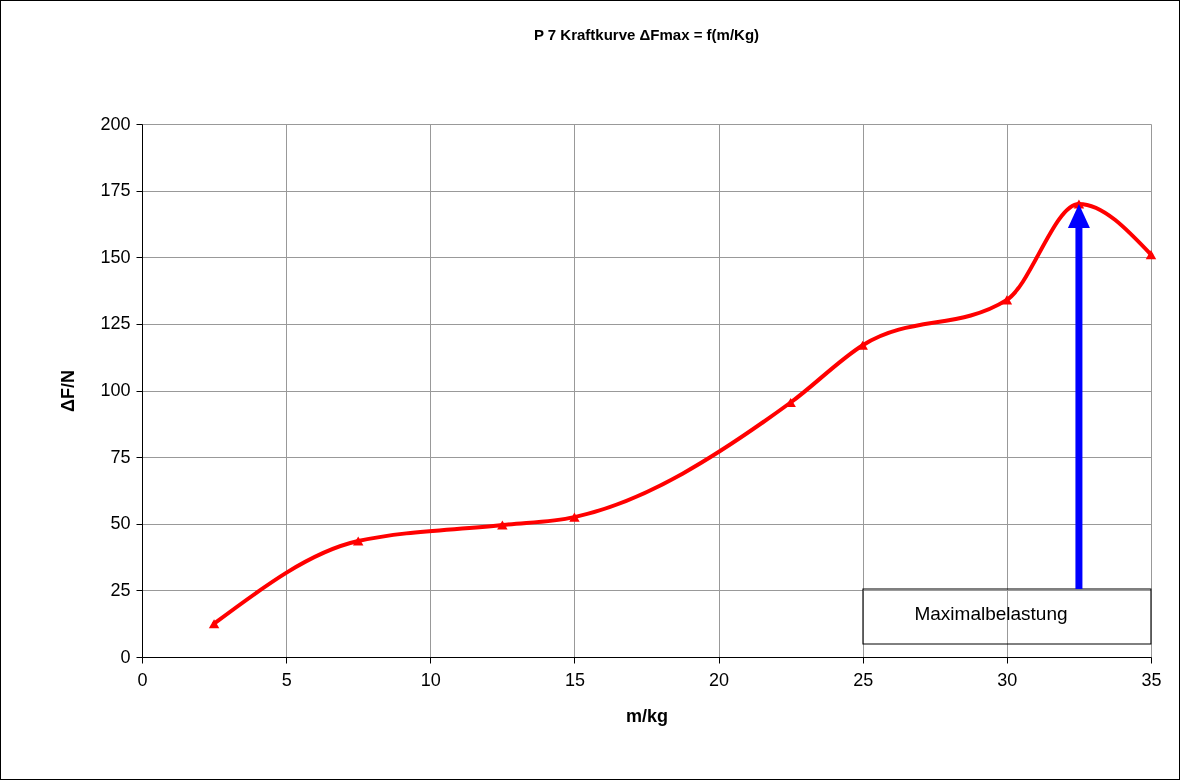 This screenshot has height=780, width=1180. Describe the element at coordinates (647, 715) in the screenshot. I see `x-axis-title: m/kg` at that location.